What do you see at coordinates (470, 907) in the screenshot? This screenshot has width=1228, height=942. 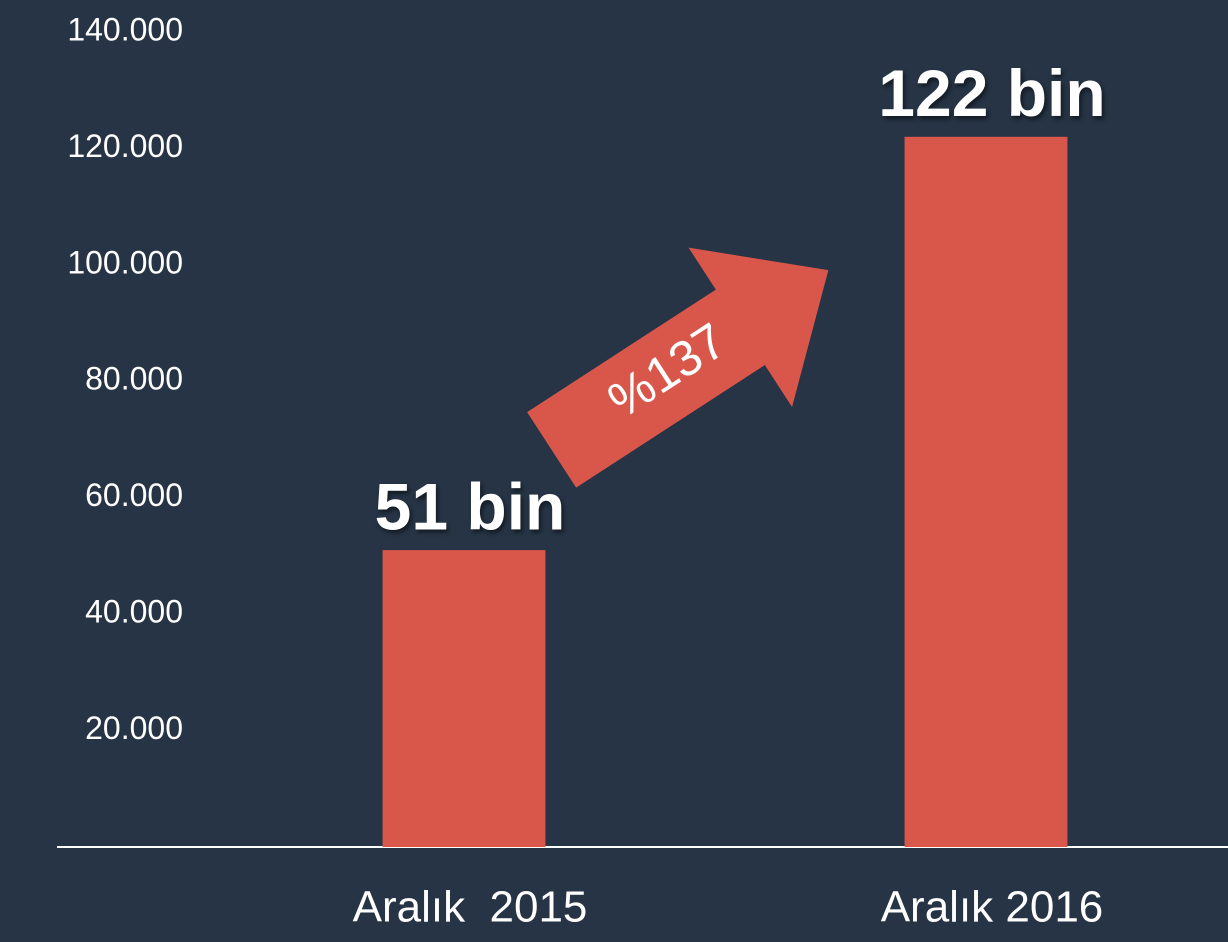 I see `x-tick-label: Aralık 2015` at bounding box center [470, 907].